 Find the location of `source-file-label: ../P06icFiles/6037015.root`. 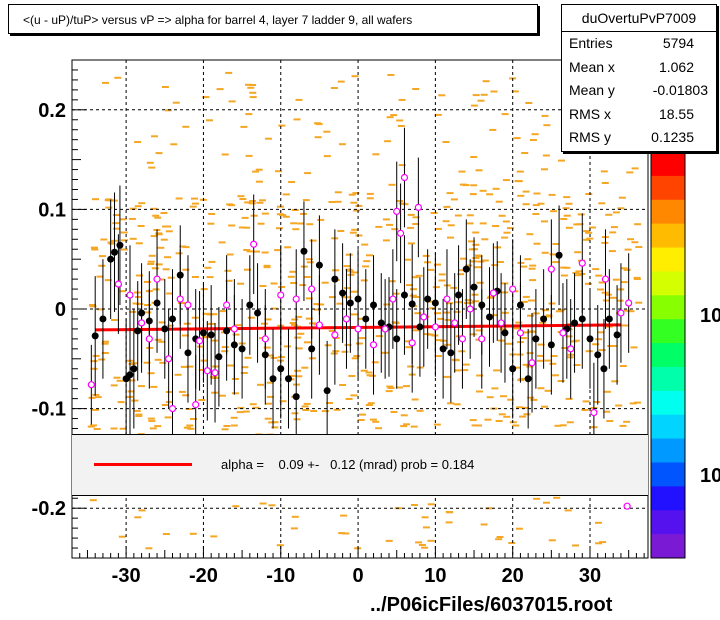

source-file-label: ../P06icFiles/6037015.root is located at coordinates (491, 605).